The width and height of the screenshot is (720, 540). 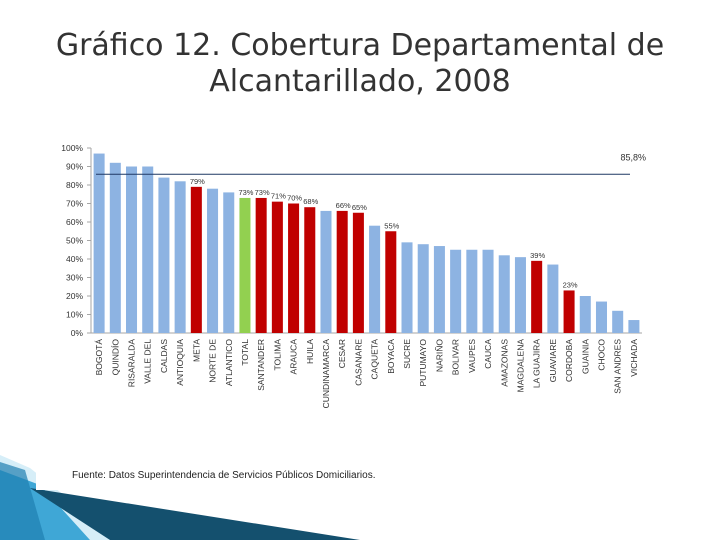 What do you see at coordinates (360, 81) in the screenshot?
I see `slide-title-line2: Alcantarillado, 2008` at bounding box center [360, 81].